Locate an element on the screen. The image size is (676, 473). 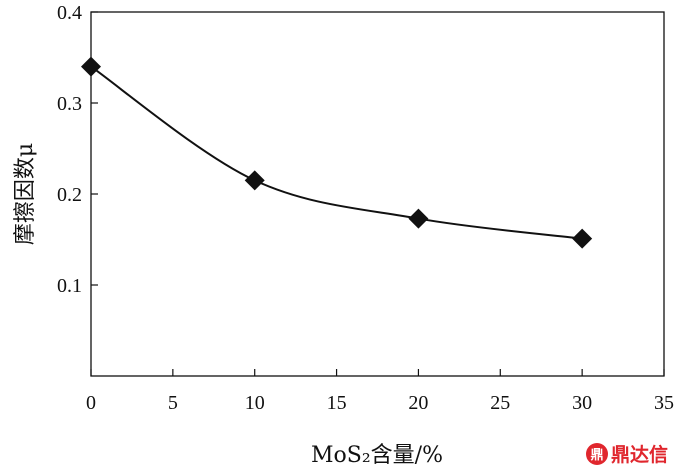
x-axis-title: MoS₂含量/% is located at coordinates (377, 455).